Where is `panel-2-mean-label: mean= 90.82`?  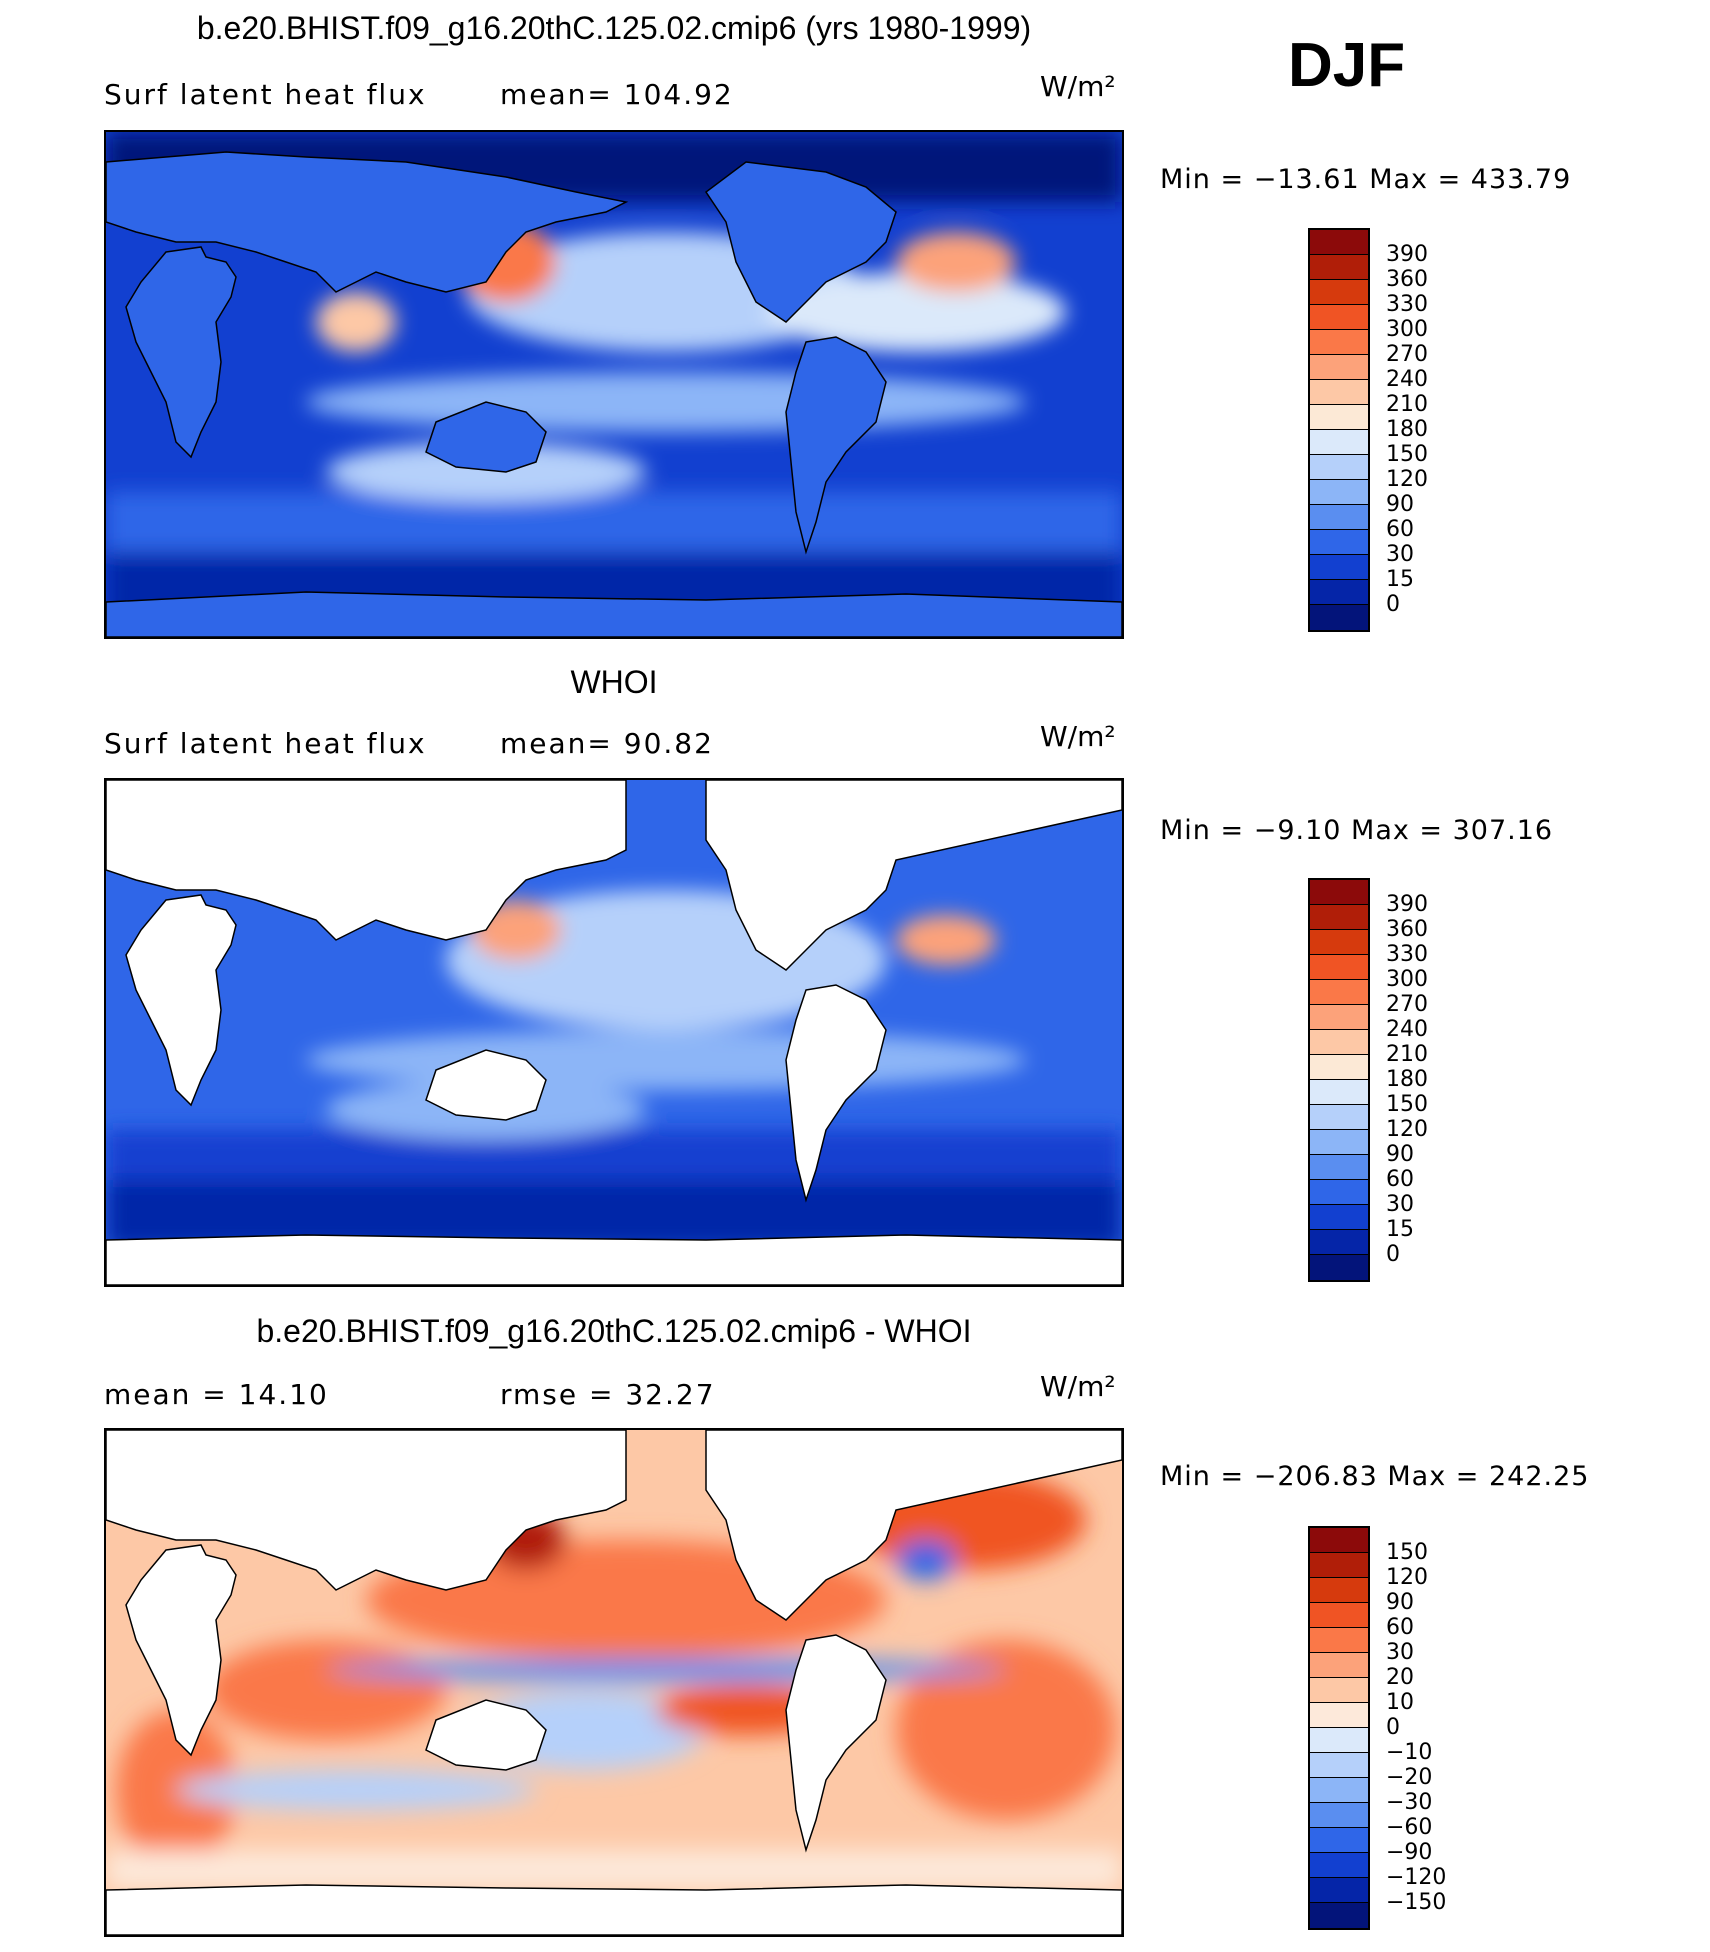
panel-2-mean-label: mean= 90.82 is located at coordinates (607, 743).